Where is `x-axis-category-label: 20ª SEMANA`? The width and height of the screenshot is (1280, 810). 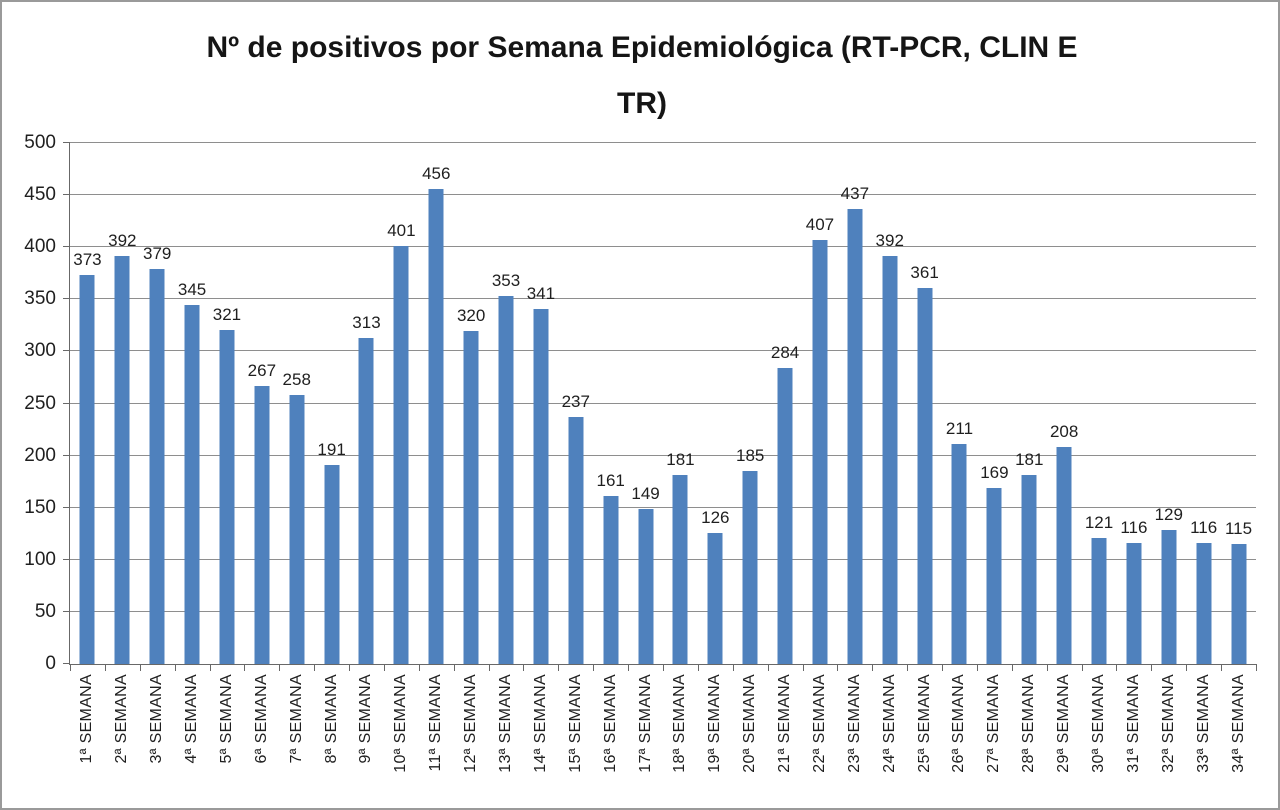 x-axis-category-label: 20ª SEMANA is located at coordinates (750, 723).